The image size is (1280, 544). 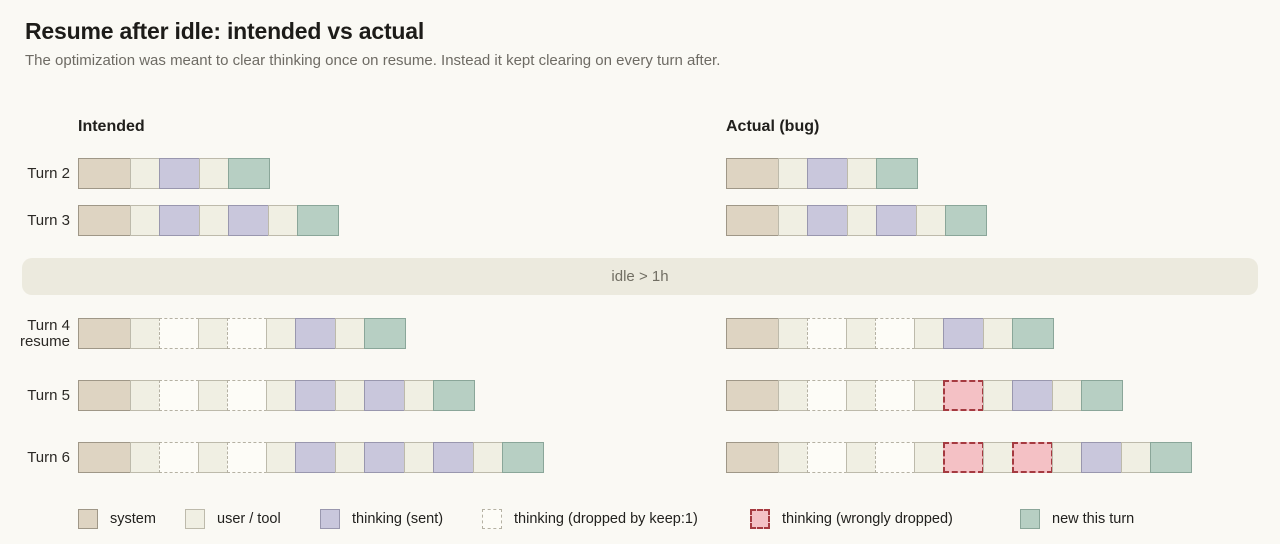 I want to click on idle-banner-text: idle > 1h, so click(x=640, y=276).